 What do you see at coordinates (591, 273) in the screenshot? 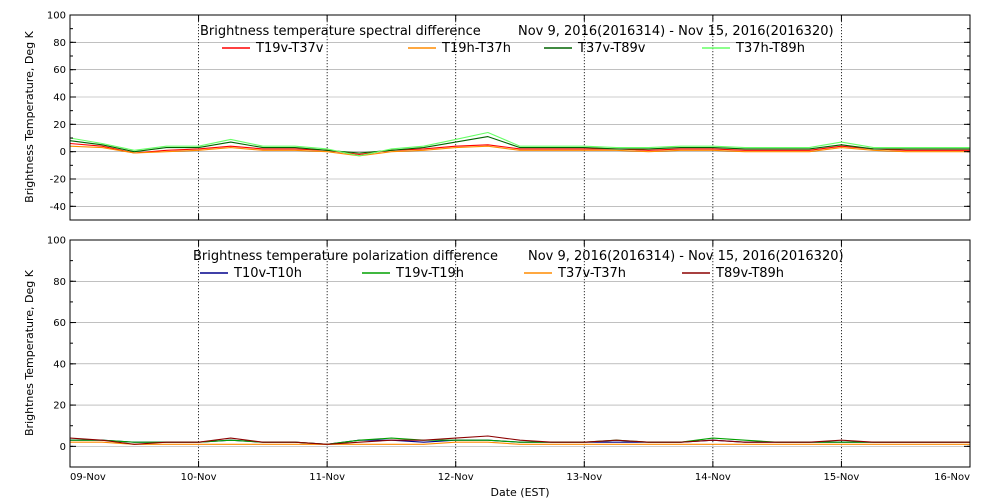
I see `legend-label: T37v-T37h` at bounding box center [591, 273].